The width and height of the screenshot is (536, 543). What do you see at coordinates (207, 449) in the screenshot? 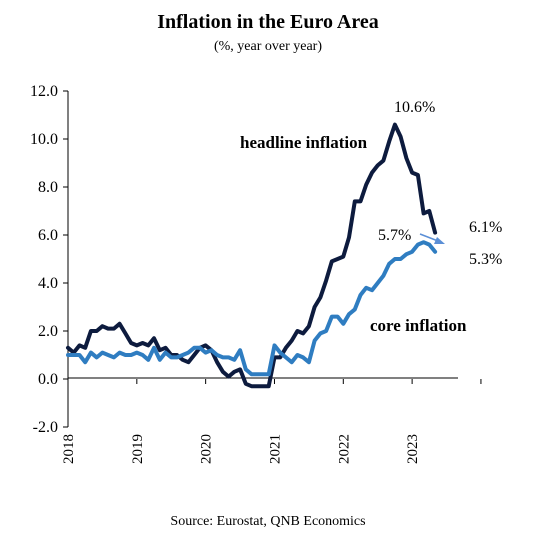
I see `x-tick-label: 2020` at bounding box center [207, 449].